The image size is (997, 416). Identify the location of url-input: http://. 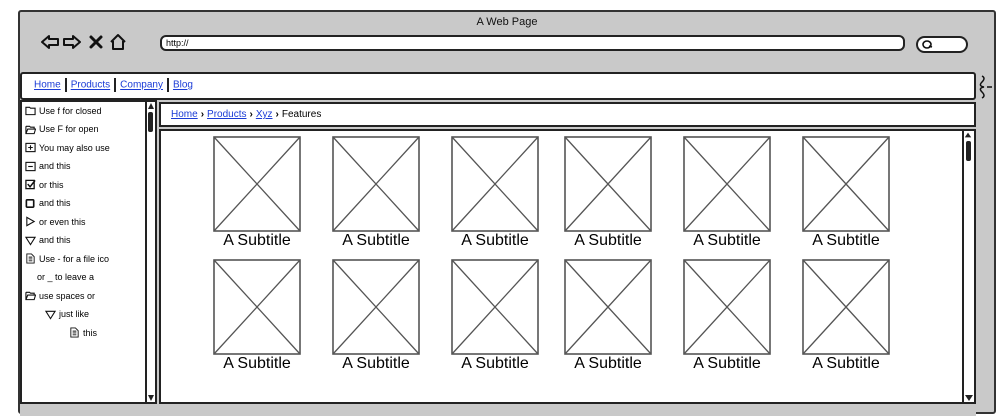
(532, 43).